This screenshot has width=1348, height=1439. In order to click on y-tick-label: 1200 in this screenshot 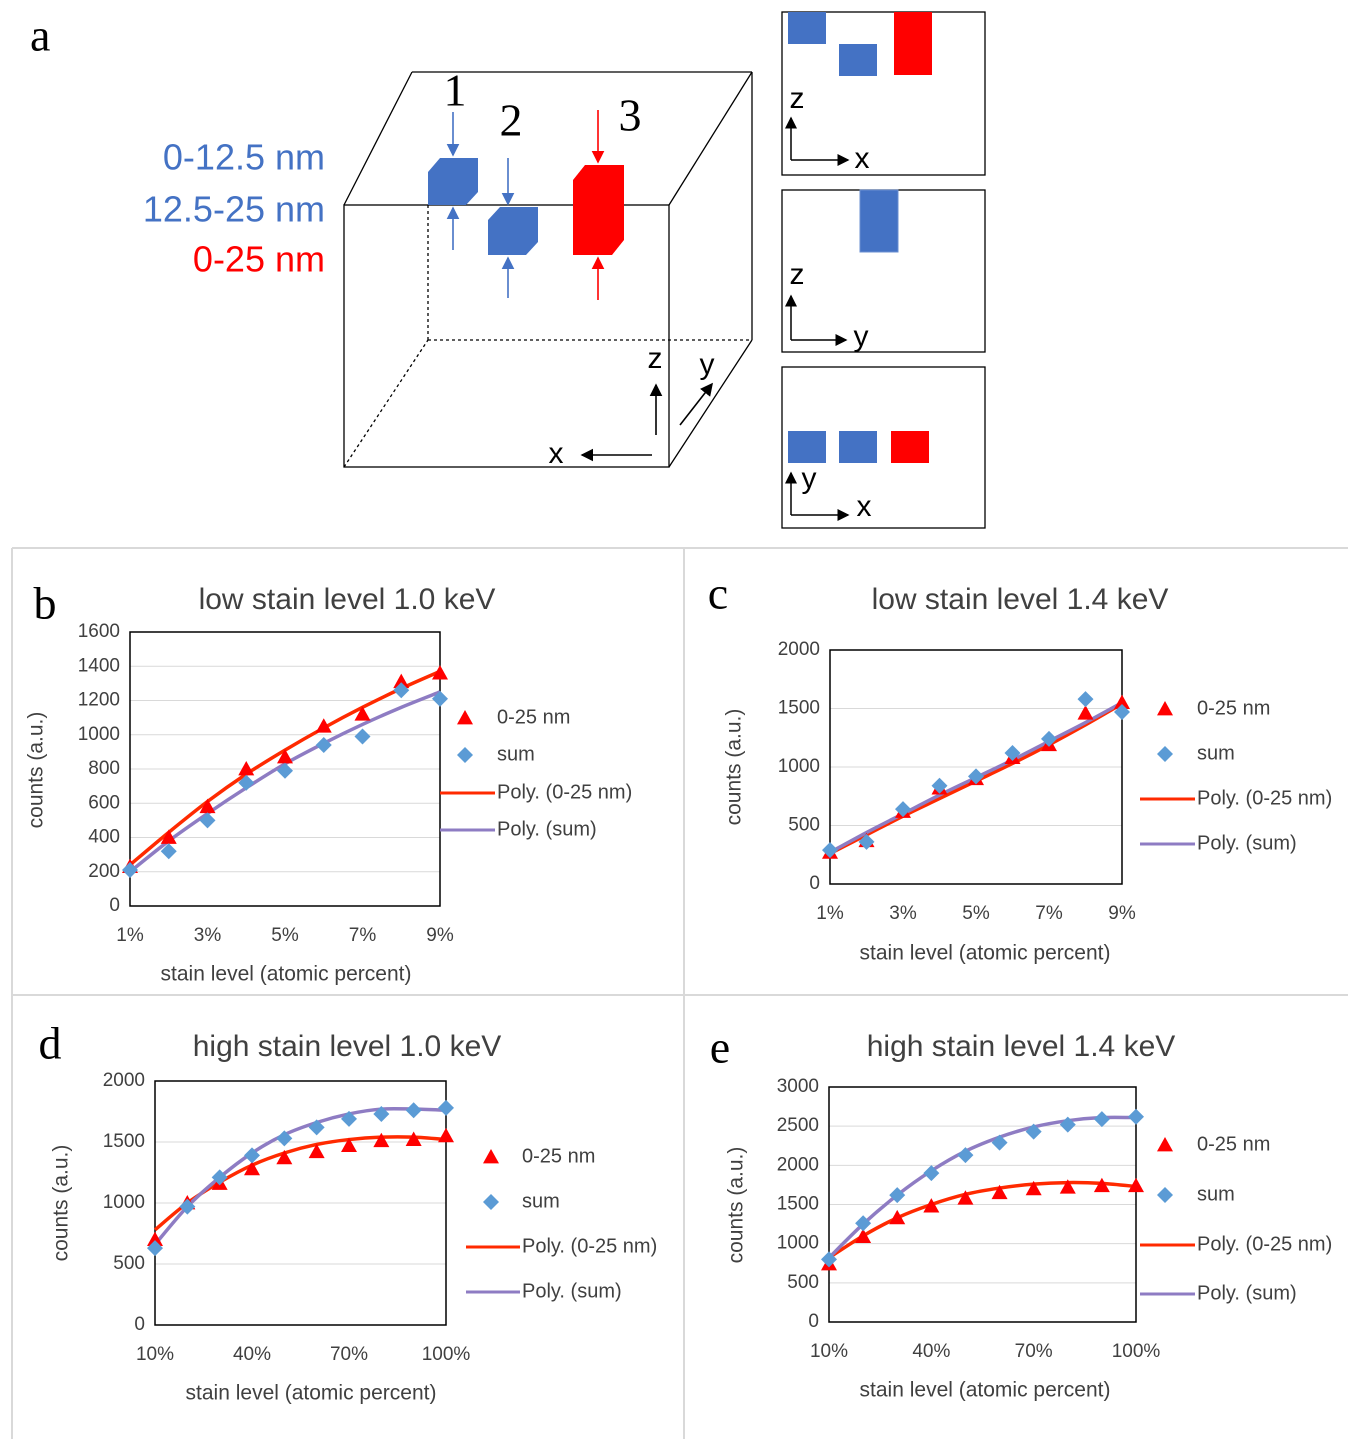, I will do `click(99, 700)`.